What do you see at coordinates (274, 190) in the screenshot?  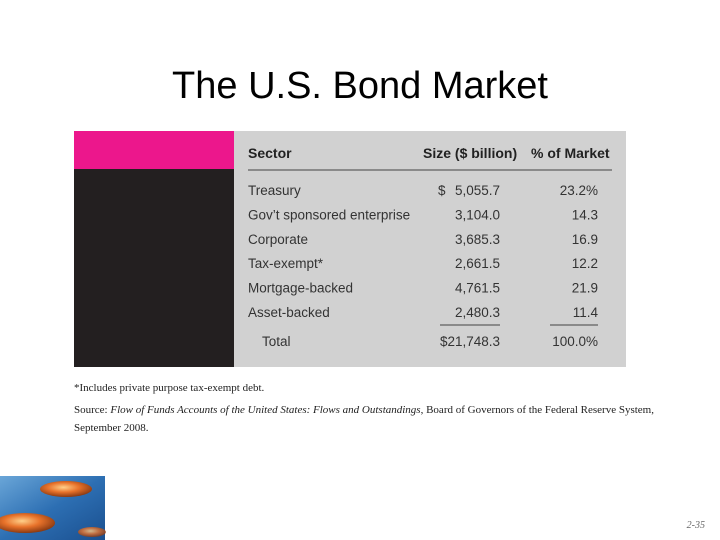 I see `table-cell: Treasury` at bounding box center [274, 190].